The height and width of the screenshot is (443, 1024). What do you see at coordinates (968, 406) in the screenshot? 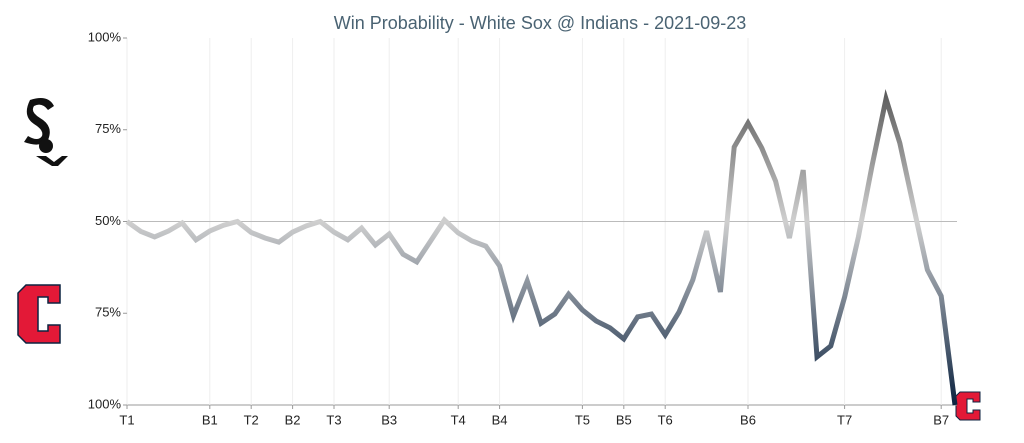
I see `end-logo` at bounding box center [968, 406].